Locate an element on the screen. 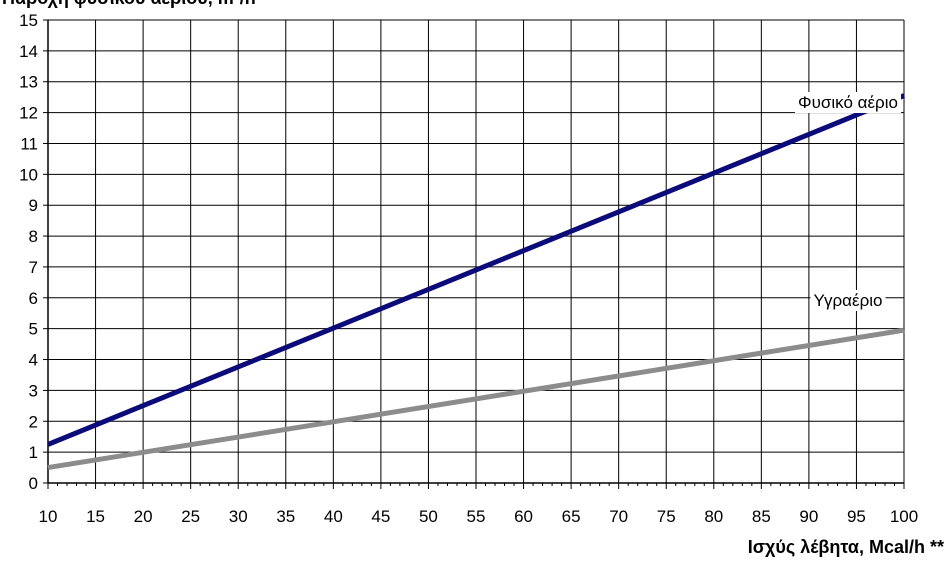 This screenshot has width=944, height=567. y-tick-label: 3 is located at coordinates (33, 390).